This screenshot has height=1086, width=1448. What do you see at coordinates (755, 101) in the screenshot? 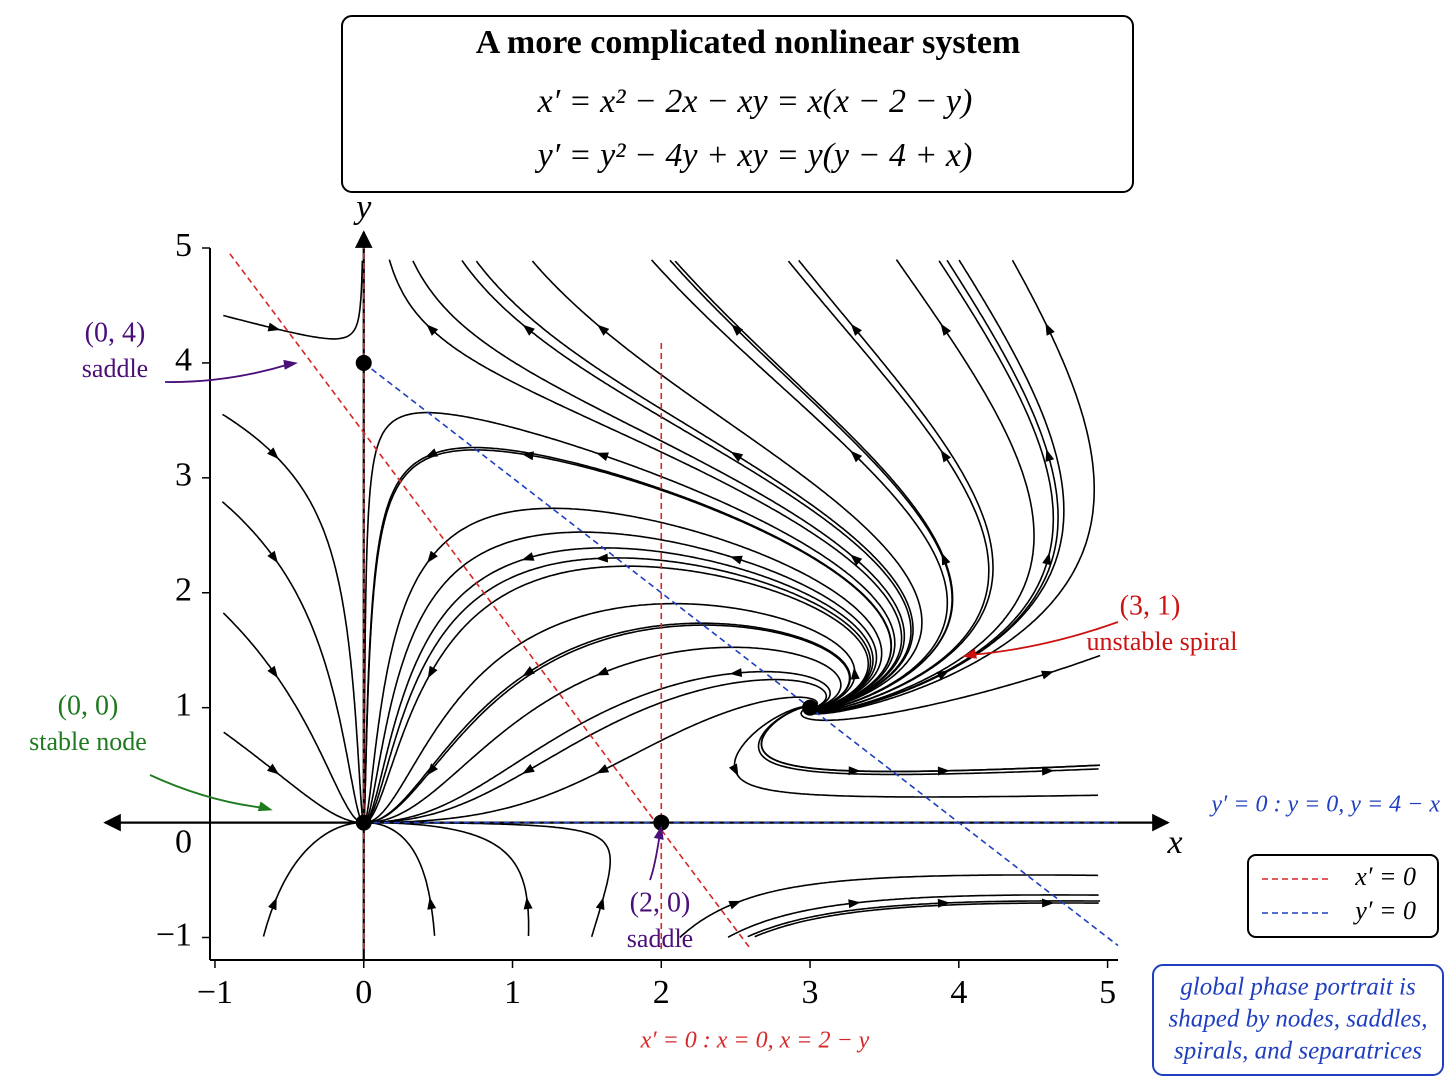
I see `equation: x′ = x² − 2x − xy = x(x − 2 − y)` at bounding box center [755, 101].